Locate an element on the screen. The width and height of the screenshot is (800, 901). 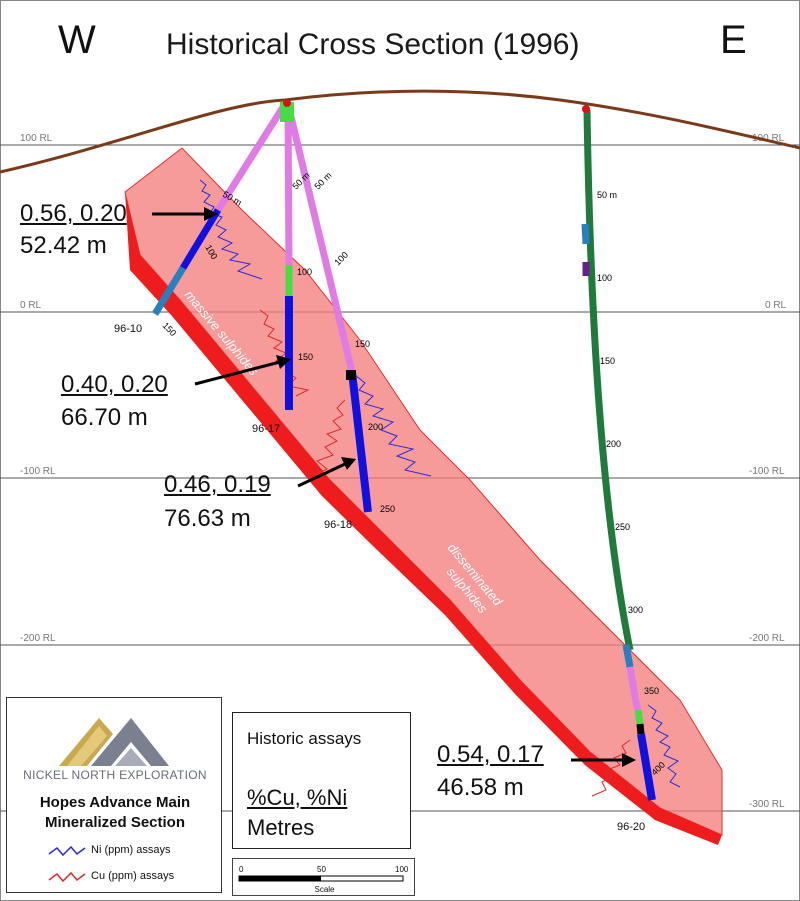
depth-96-18-250: 250 is located at coordinates (387, 509).